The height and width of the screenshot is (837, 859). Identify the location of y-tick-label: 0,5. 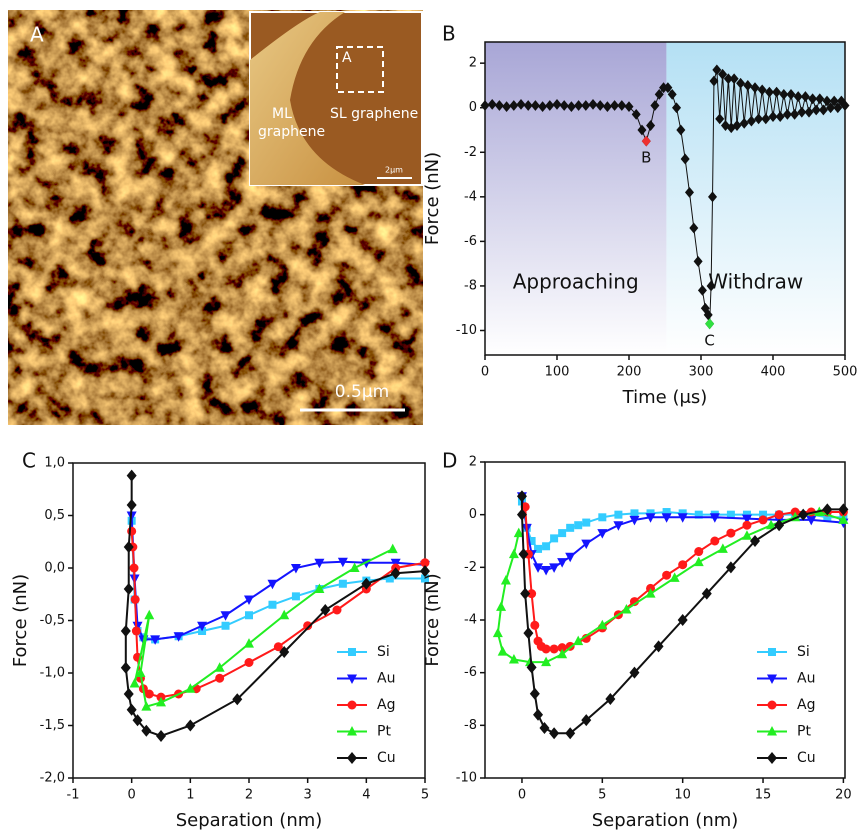
(54, 515).